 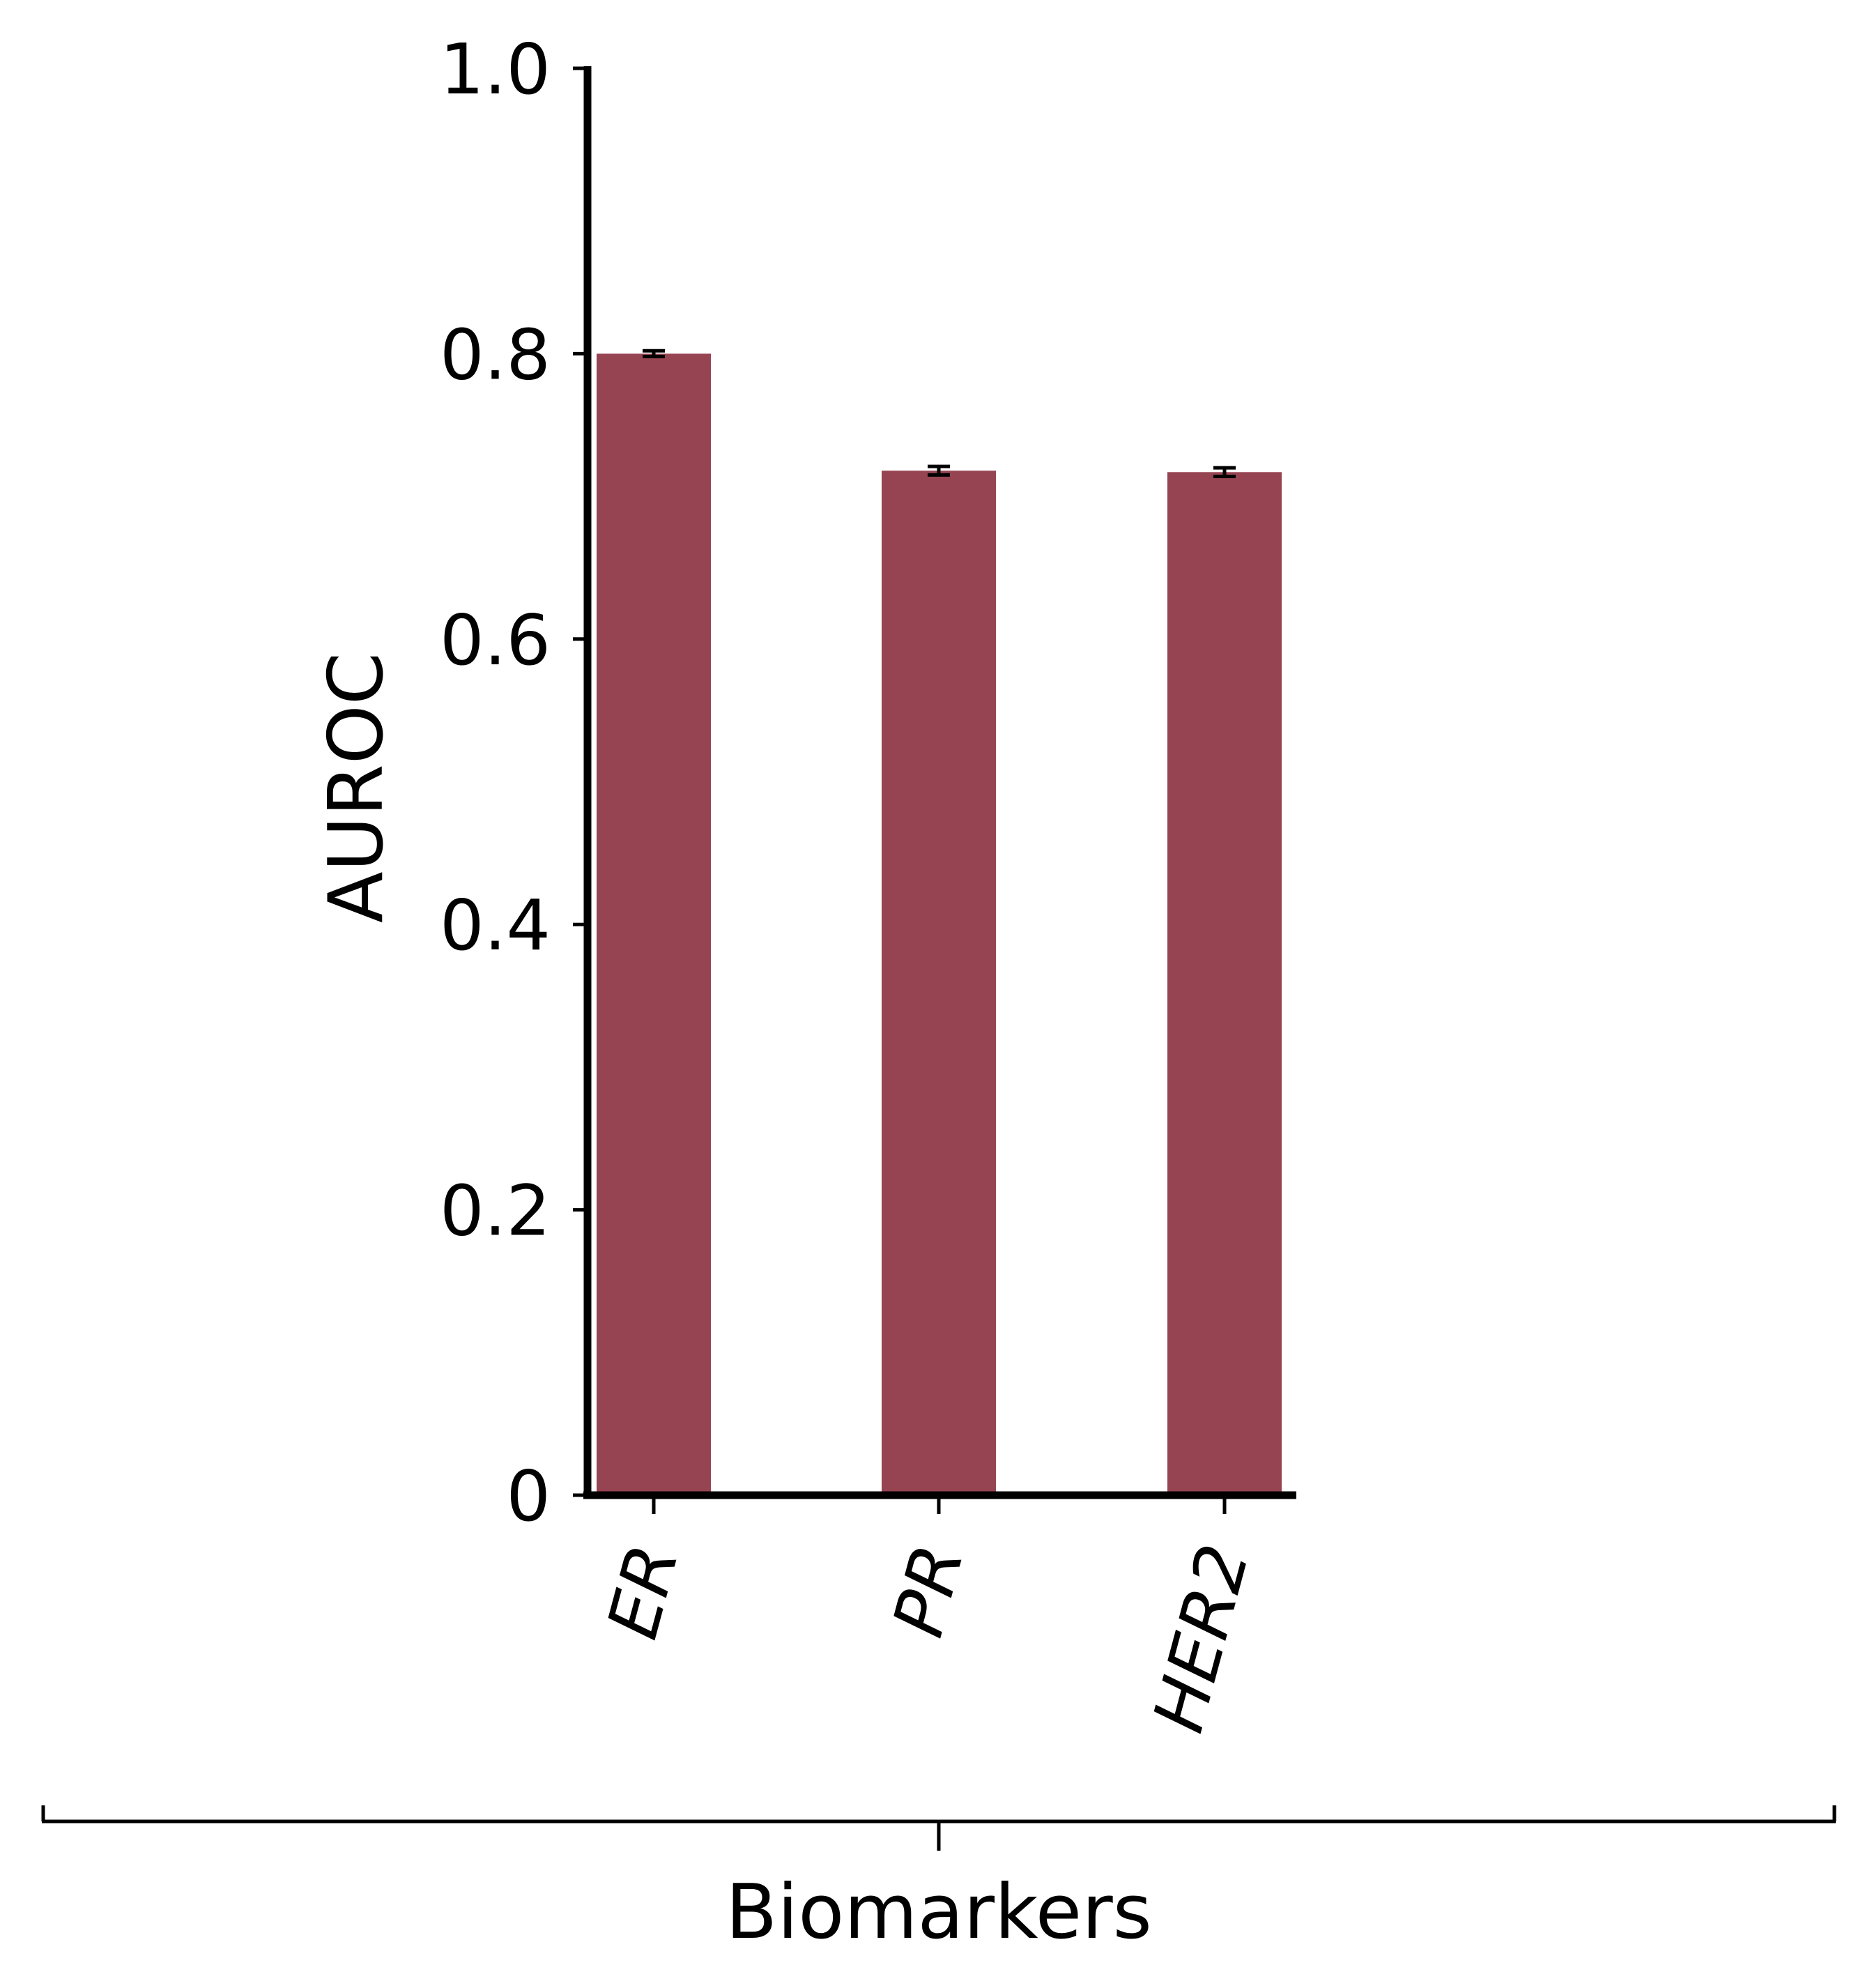 I want to click on bar-her2, so click(x=1224, y=983).